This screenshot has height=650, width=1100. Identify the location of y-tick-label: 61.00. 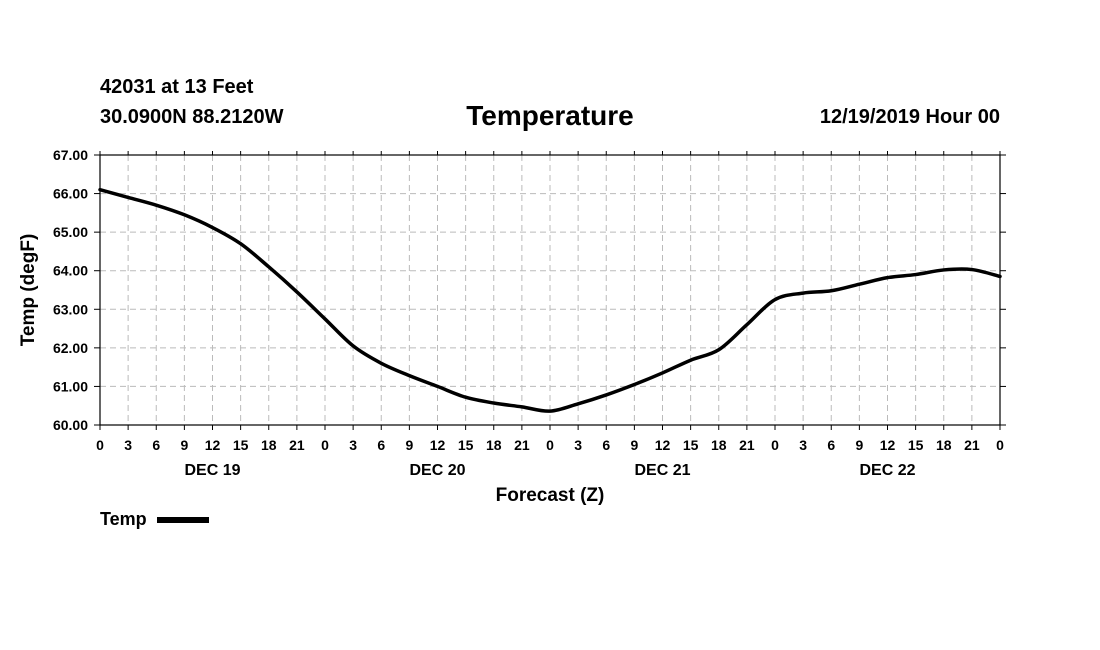
(70, 386).